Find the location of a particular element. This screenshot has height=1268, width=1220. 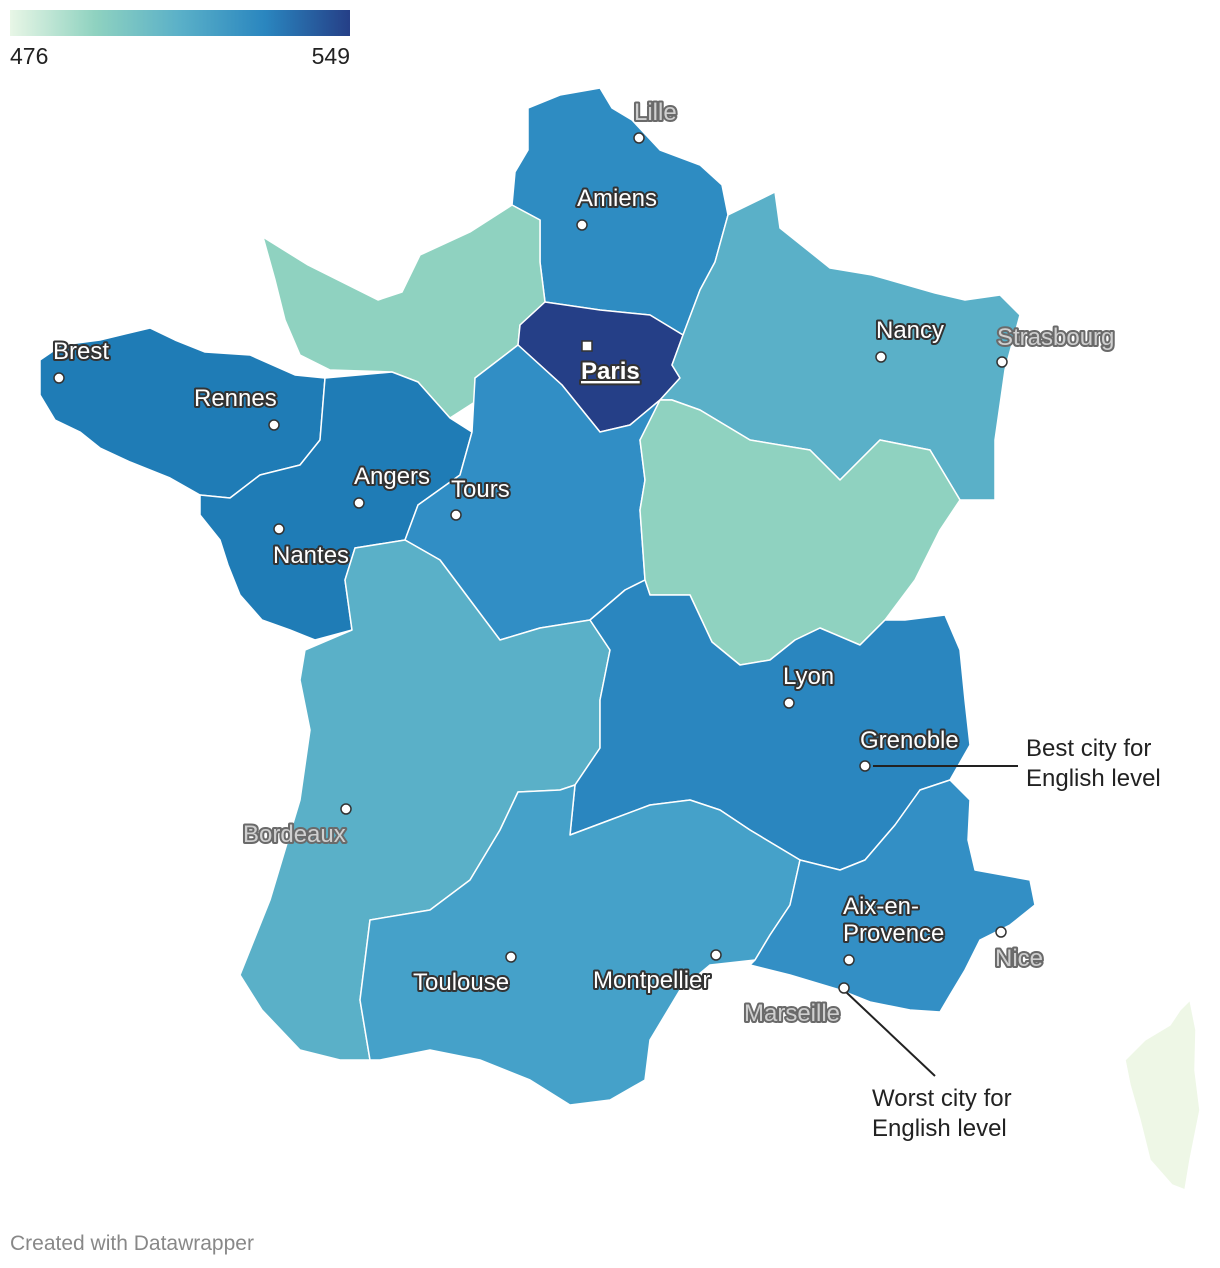

city-label: Amiens is located at coordinates (617, 198).